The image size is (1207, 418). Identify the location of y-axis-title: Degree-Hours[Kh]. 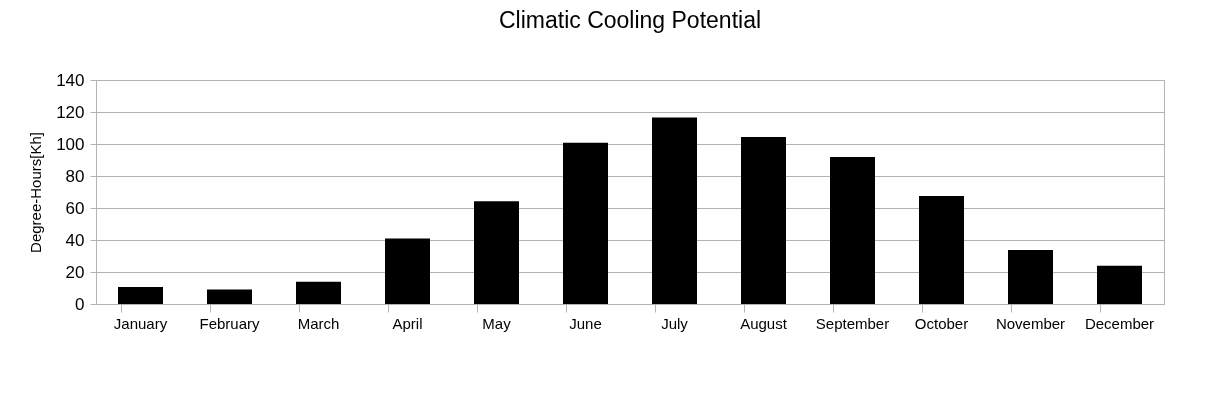
(36, 192).